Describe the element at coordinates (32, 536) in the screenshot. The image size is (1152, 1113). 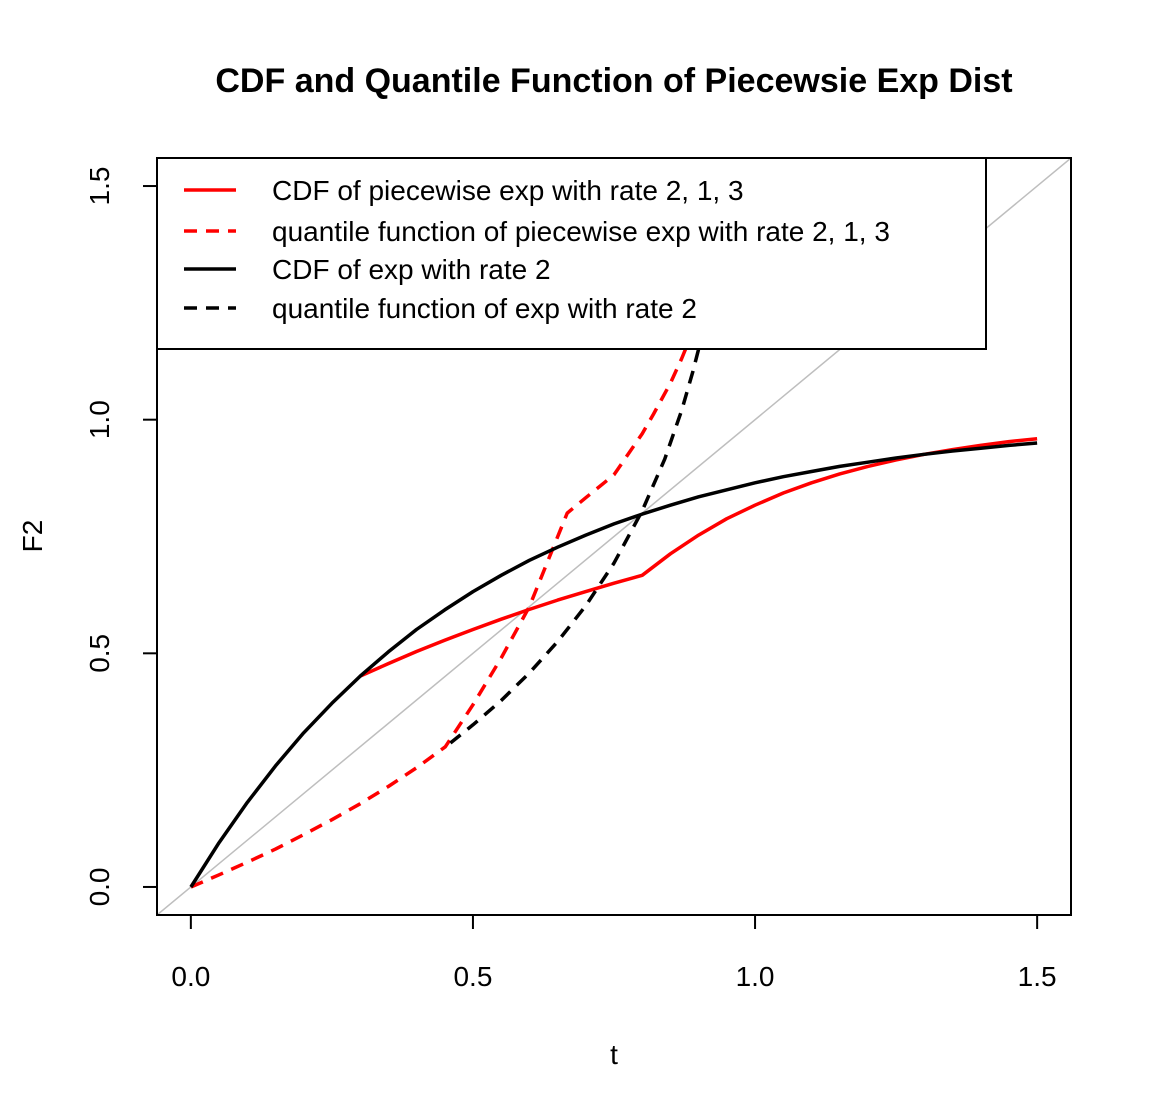
I see `y-axis-label: F2` at that location.